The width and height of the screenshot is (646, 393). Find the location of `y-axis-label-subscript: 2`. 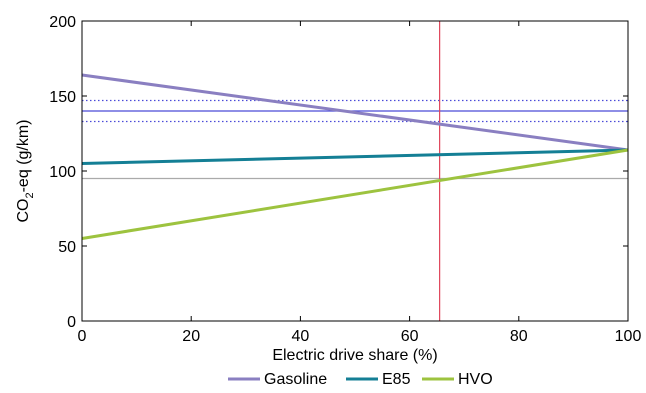

y-axis-label-subscript: 2 is located at coordinates (30, 195).